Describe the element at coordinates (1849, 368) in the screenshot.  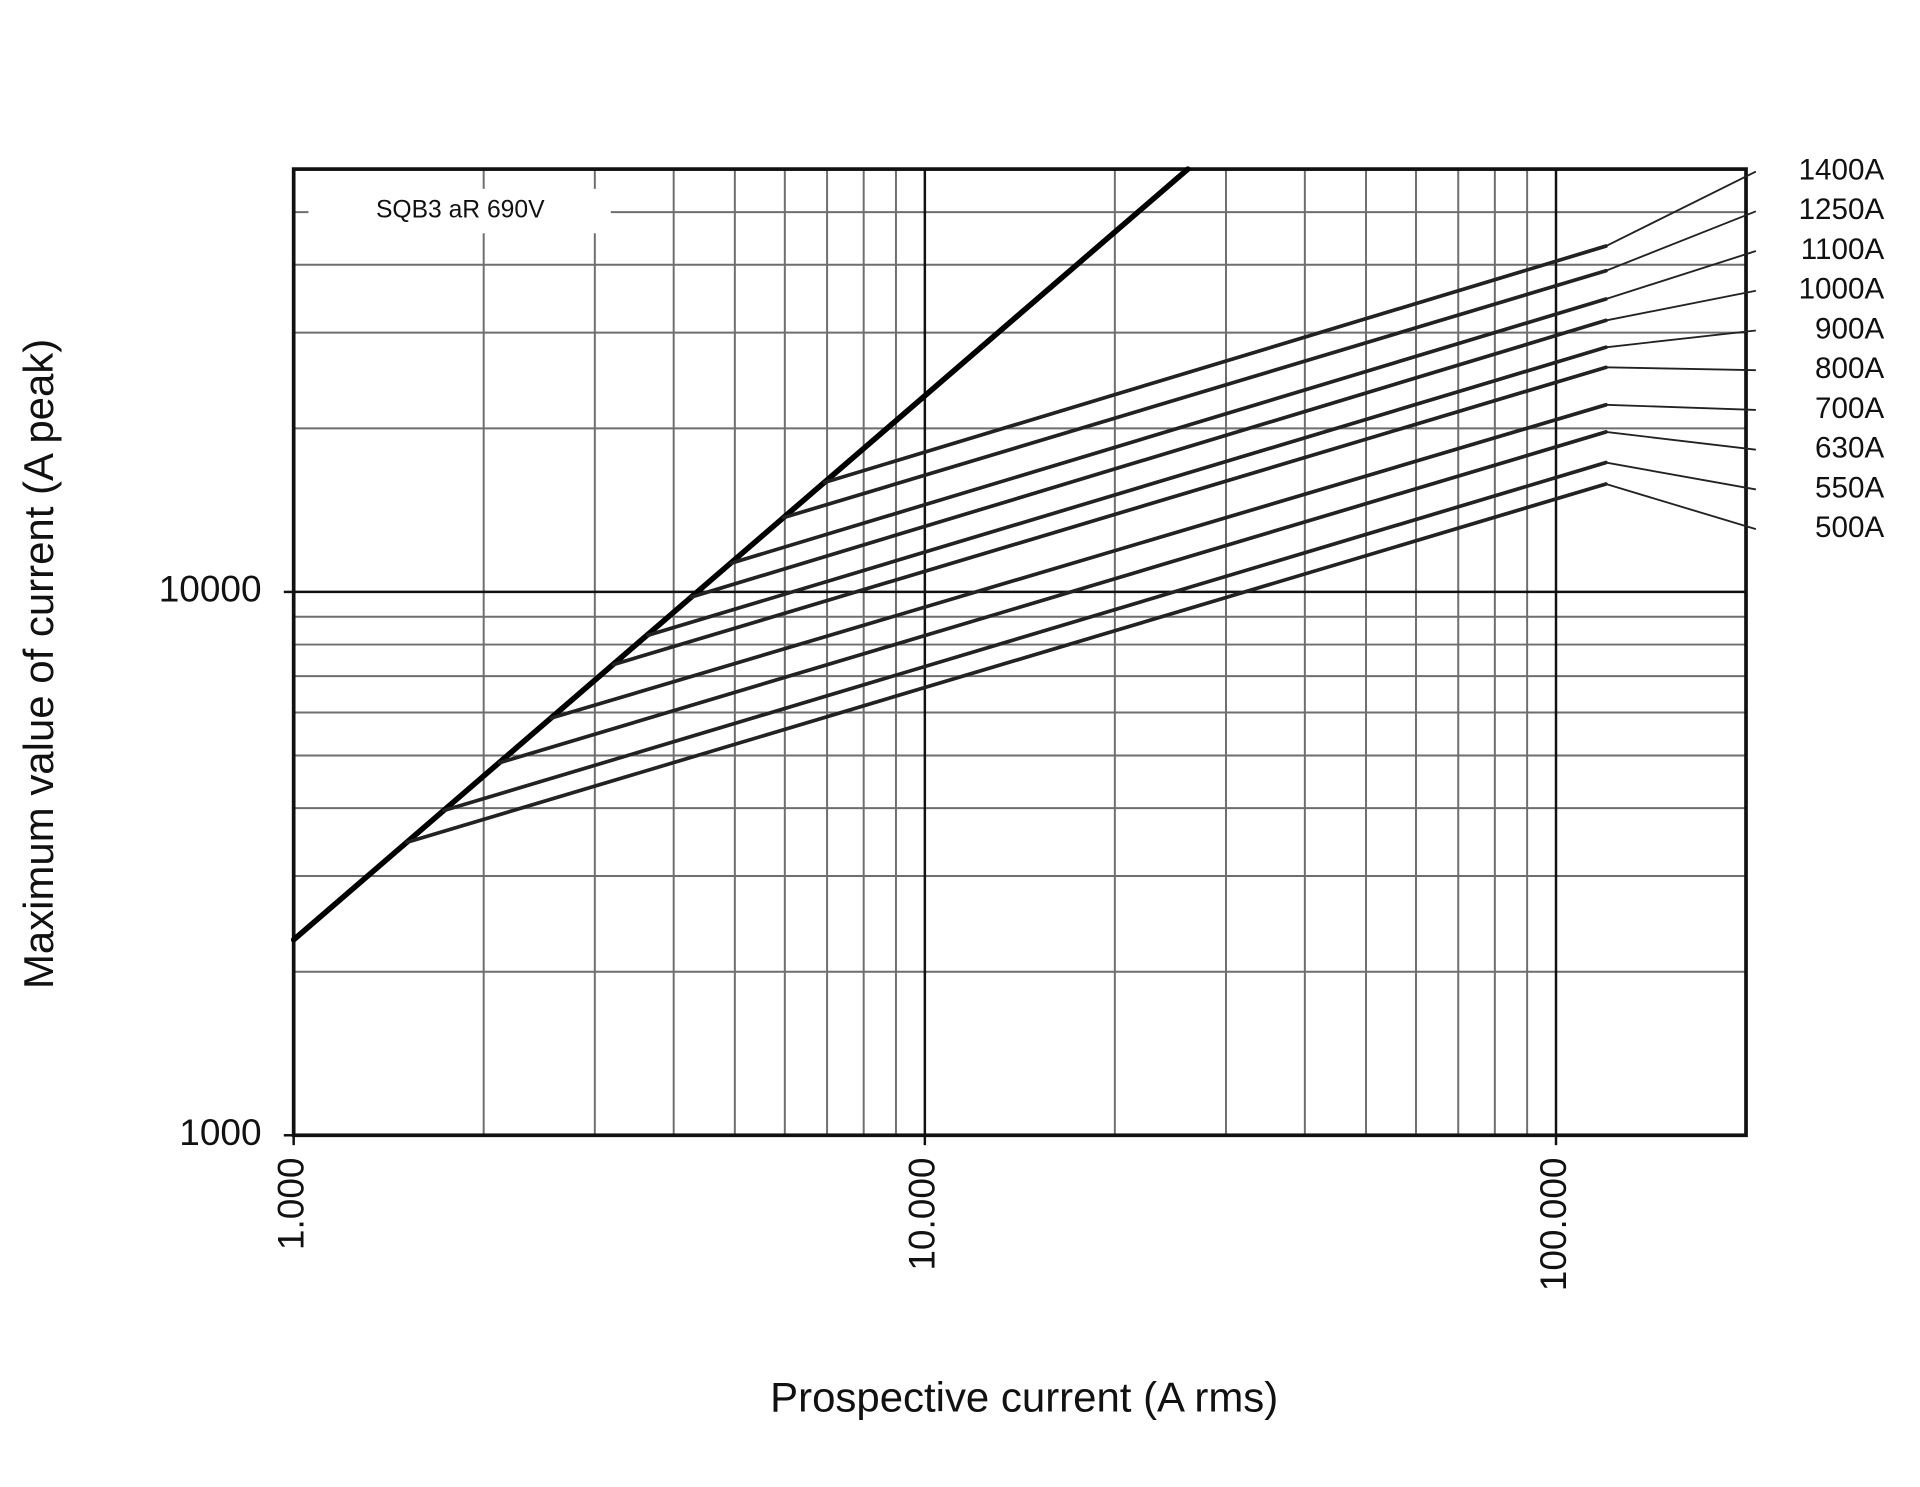
I see `legend-label: 800A` at that location.